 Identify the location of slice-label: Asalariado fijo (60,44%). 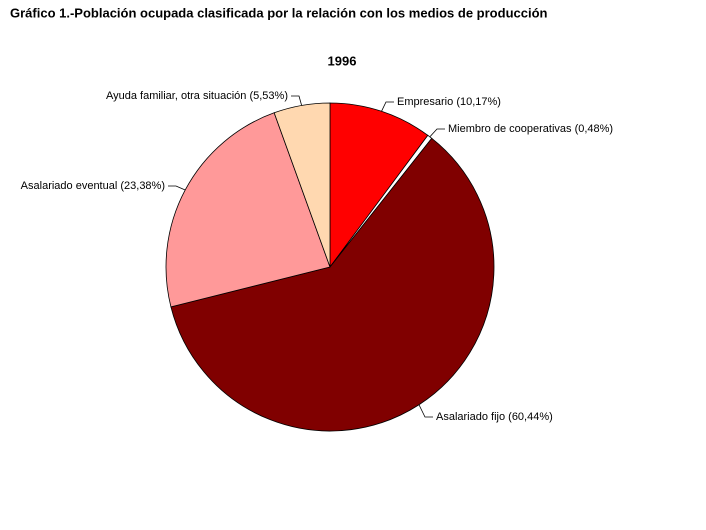
(494, 417).